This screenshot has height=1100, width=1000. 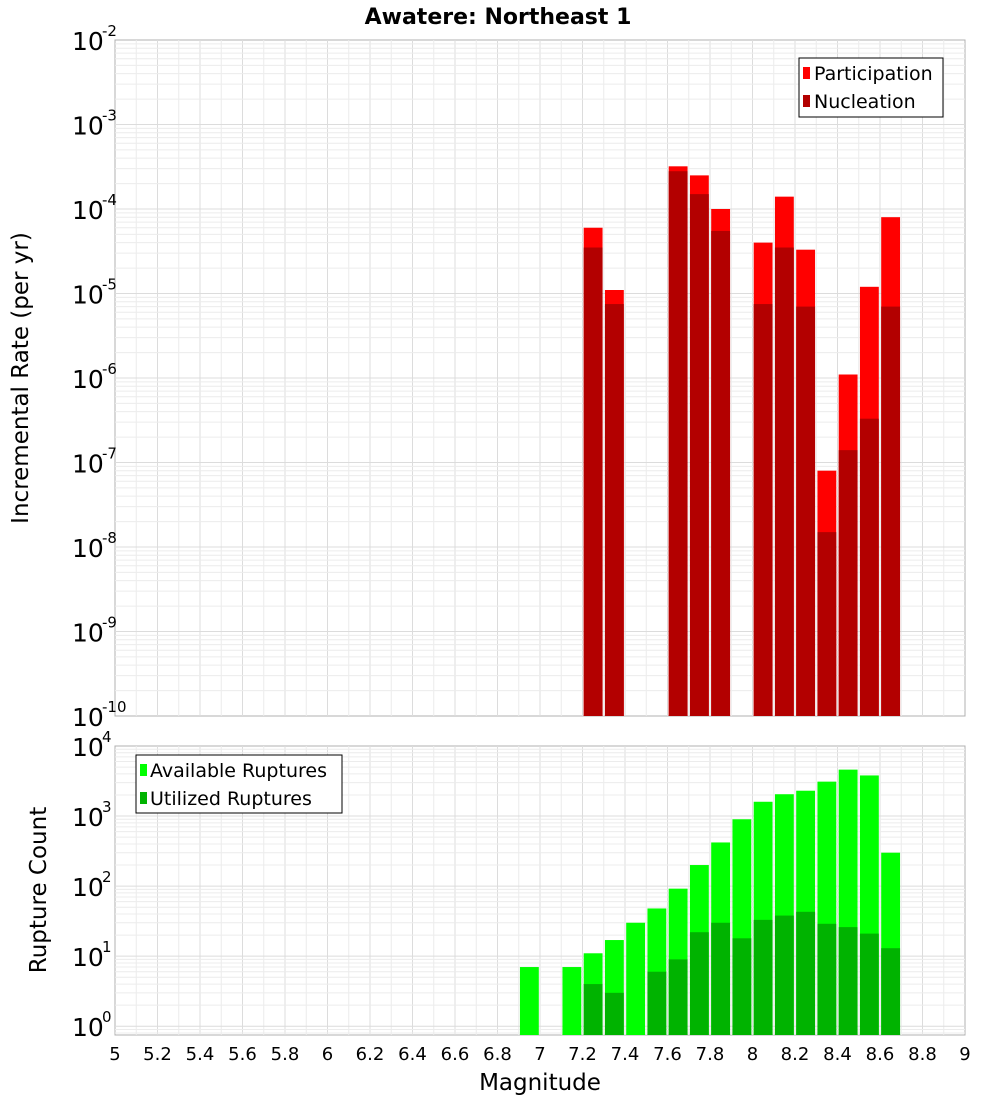 What do you see at coordinates (94, 631) in the screenshot?
I see `y-tick-label: 10⁻⁹` at bounding box center [94, 631].